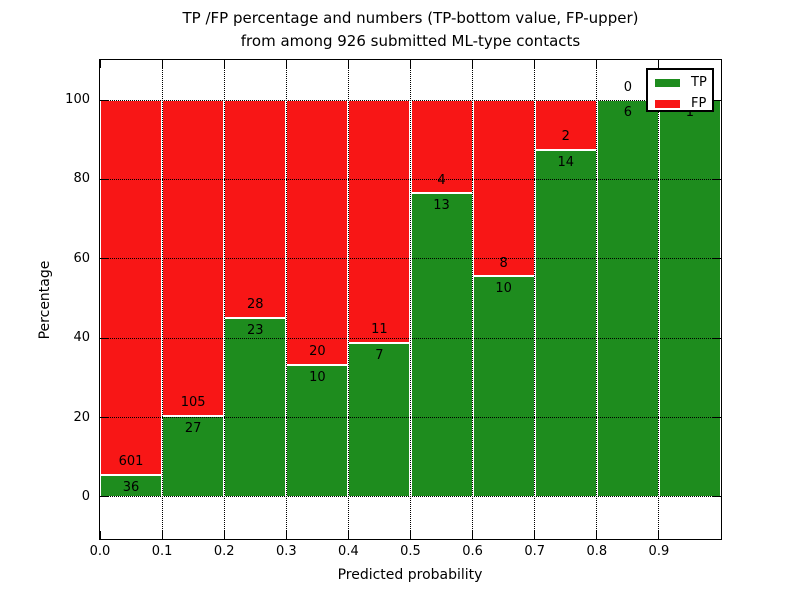 The width and height of the screenshot is (800, 600). Describe the element at coordinates (81, 179) in the screenshot. I see `y-tick-label: 80` at that location.